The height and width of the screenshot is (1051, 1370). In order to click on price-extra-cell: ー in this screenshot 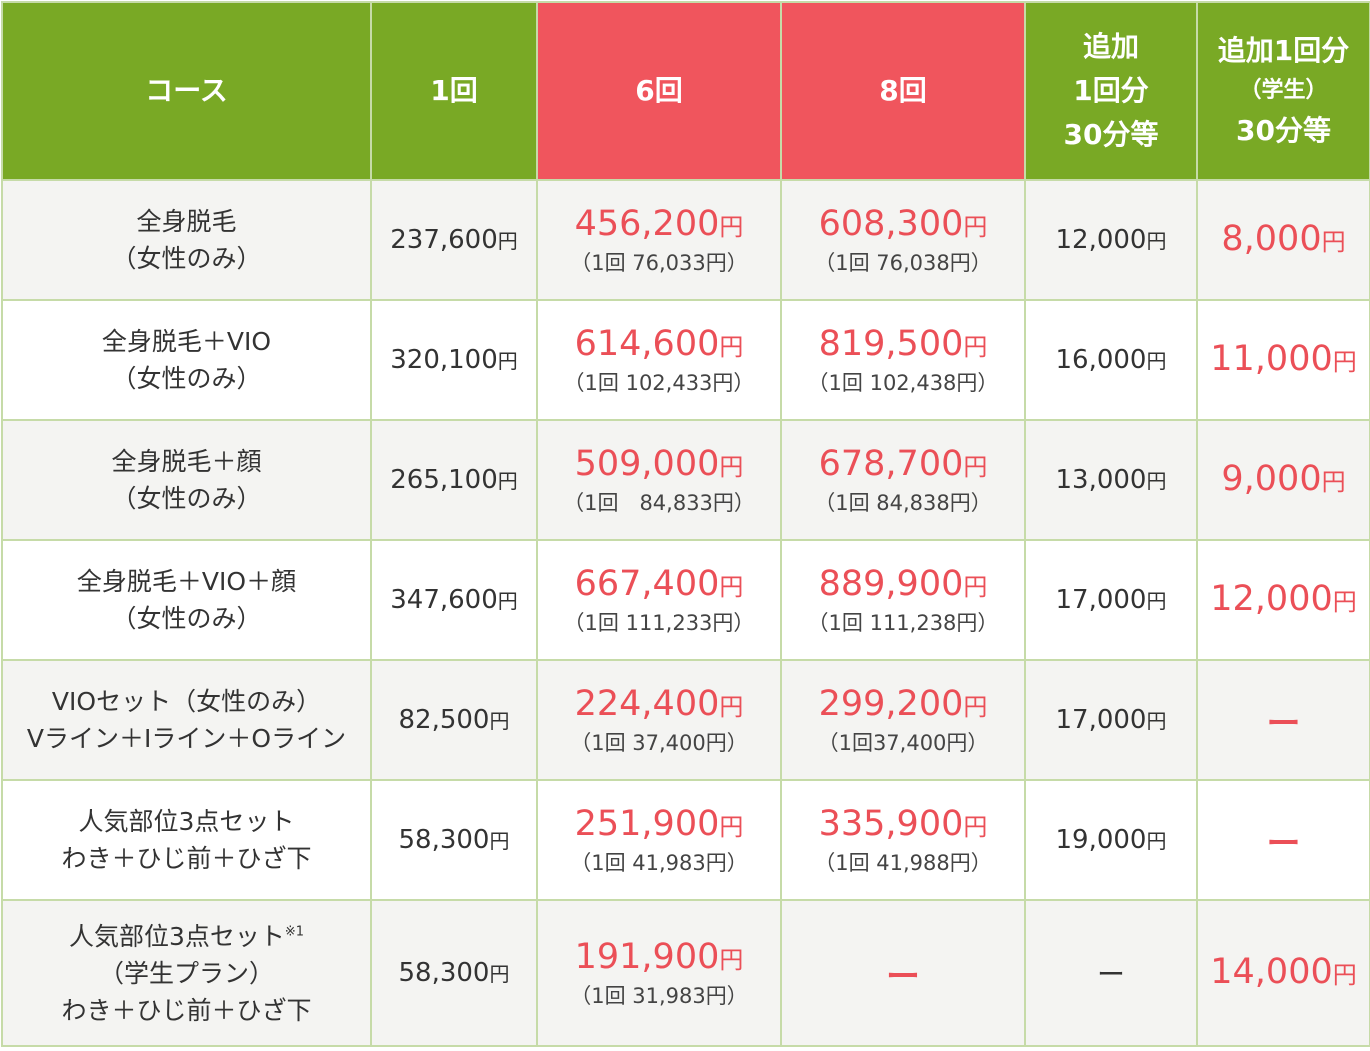, I will do `click(1111, 973)`.